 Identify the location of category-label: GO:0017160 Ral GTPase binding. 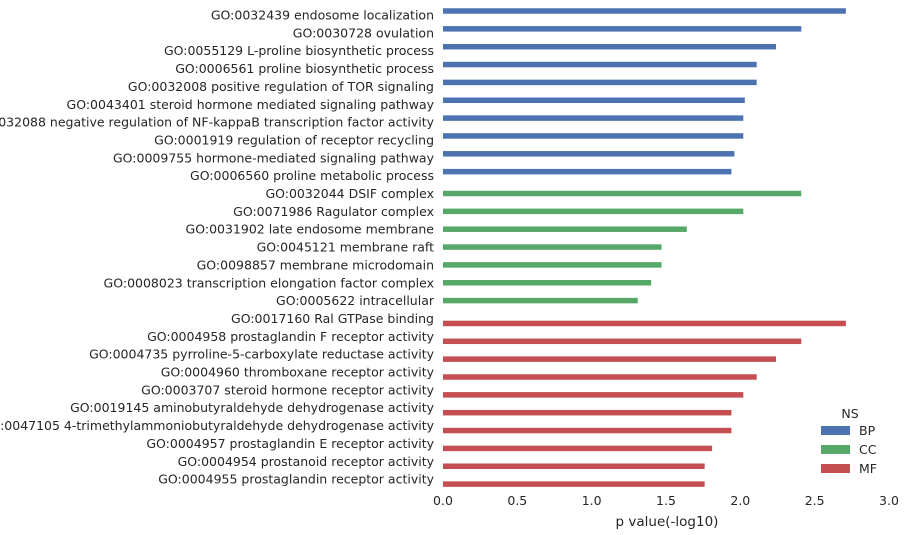
(332, 318).